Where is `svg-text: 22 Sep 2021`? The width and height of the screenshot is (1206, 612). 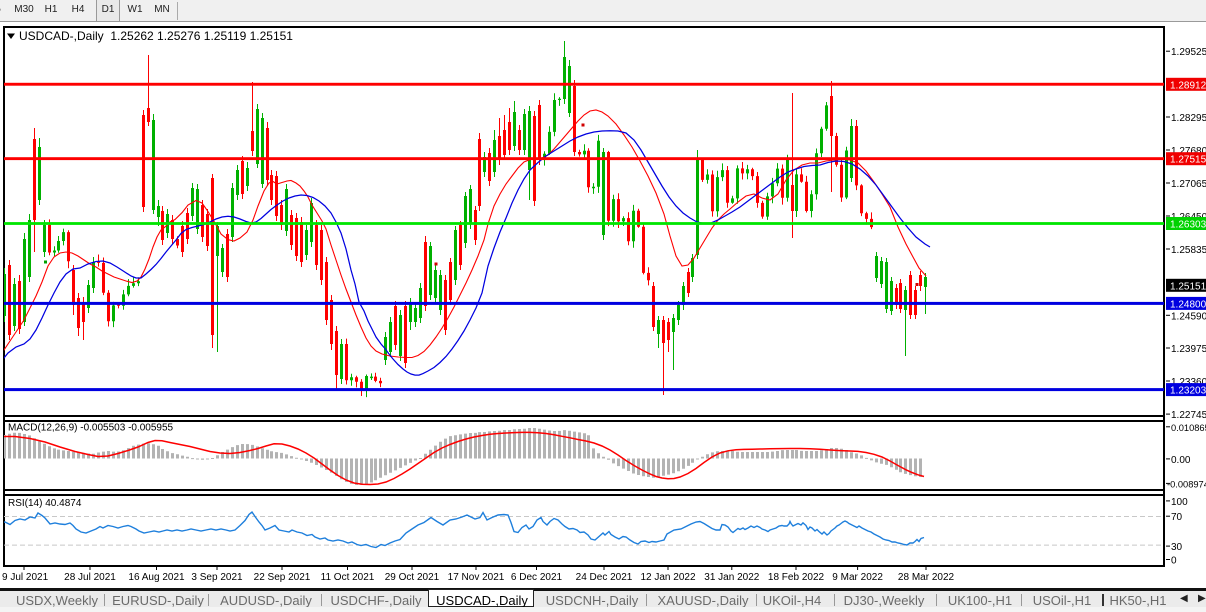
svg-text: 22 Sep 2021 is located at coordinates (282, 577).